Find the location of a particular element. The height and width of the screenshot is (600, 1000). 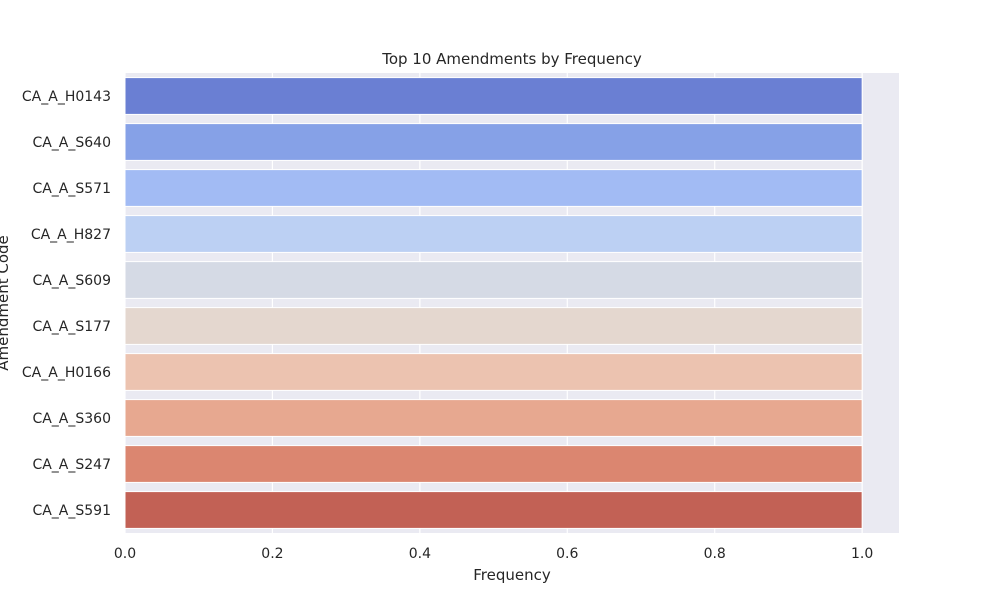

y-axis-title: Amendment Code is located at coordinates (6, 303).